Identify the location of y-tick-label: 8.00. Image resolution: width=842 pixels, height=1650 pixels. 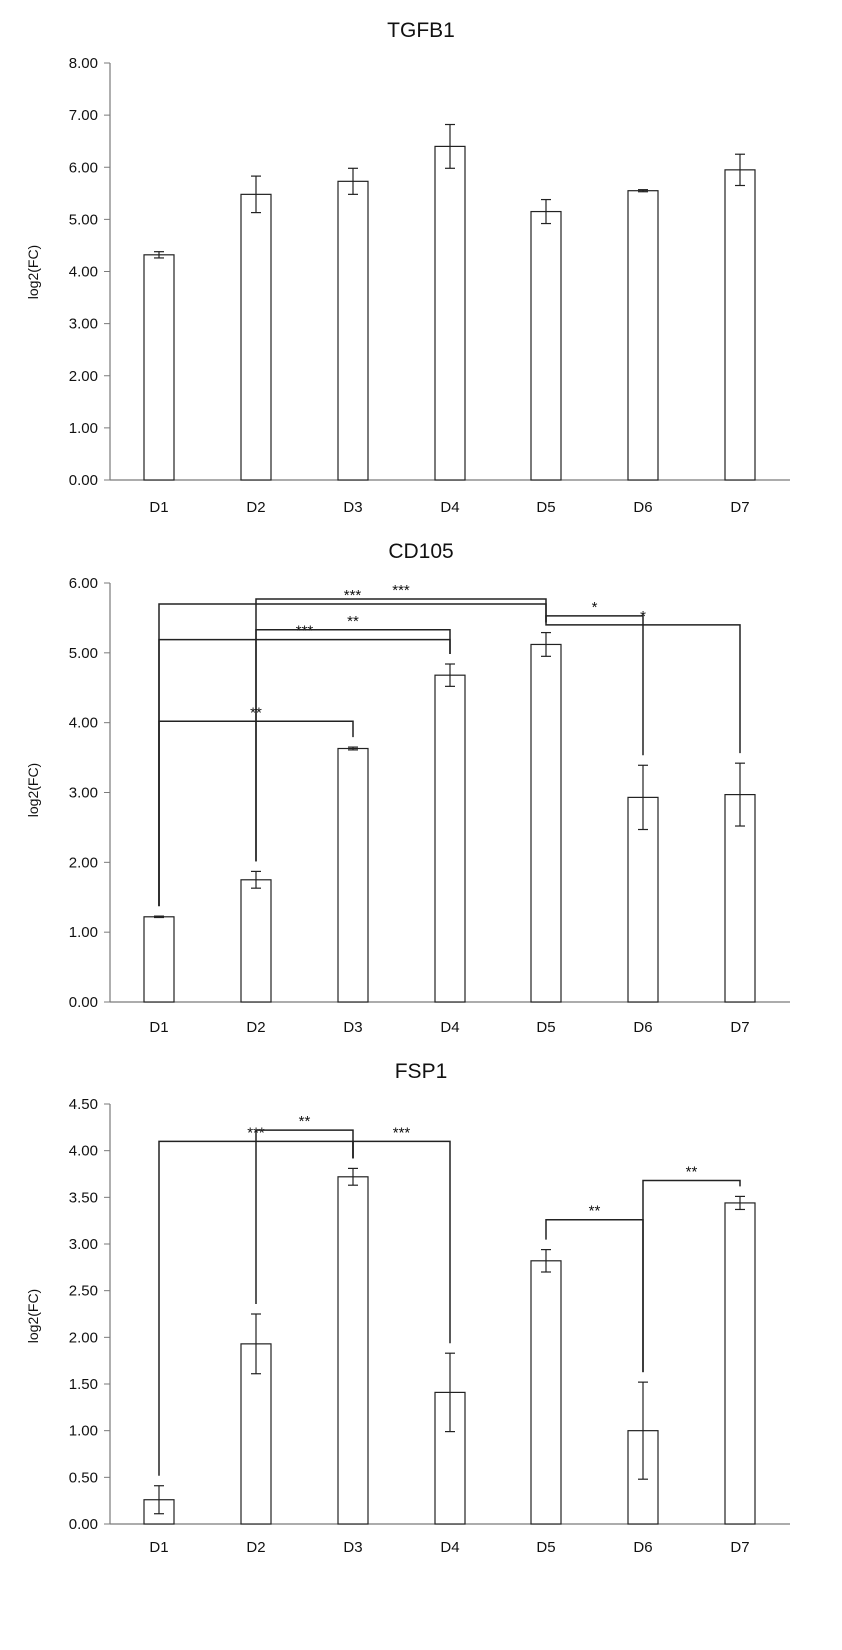
(83, 63).